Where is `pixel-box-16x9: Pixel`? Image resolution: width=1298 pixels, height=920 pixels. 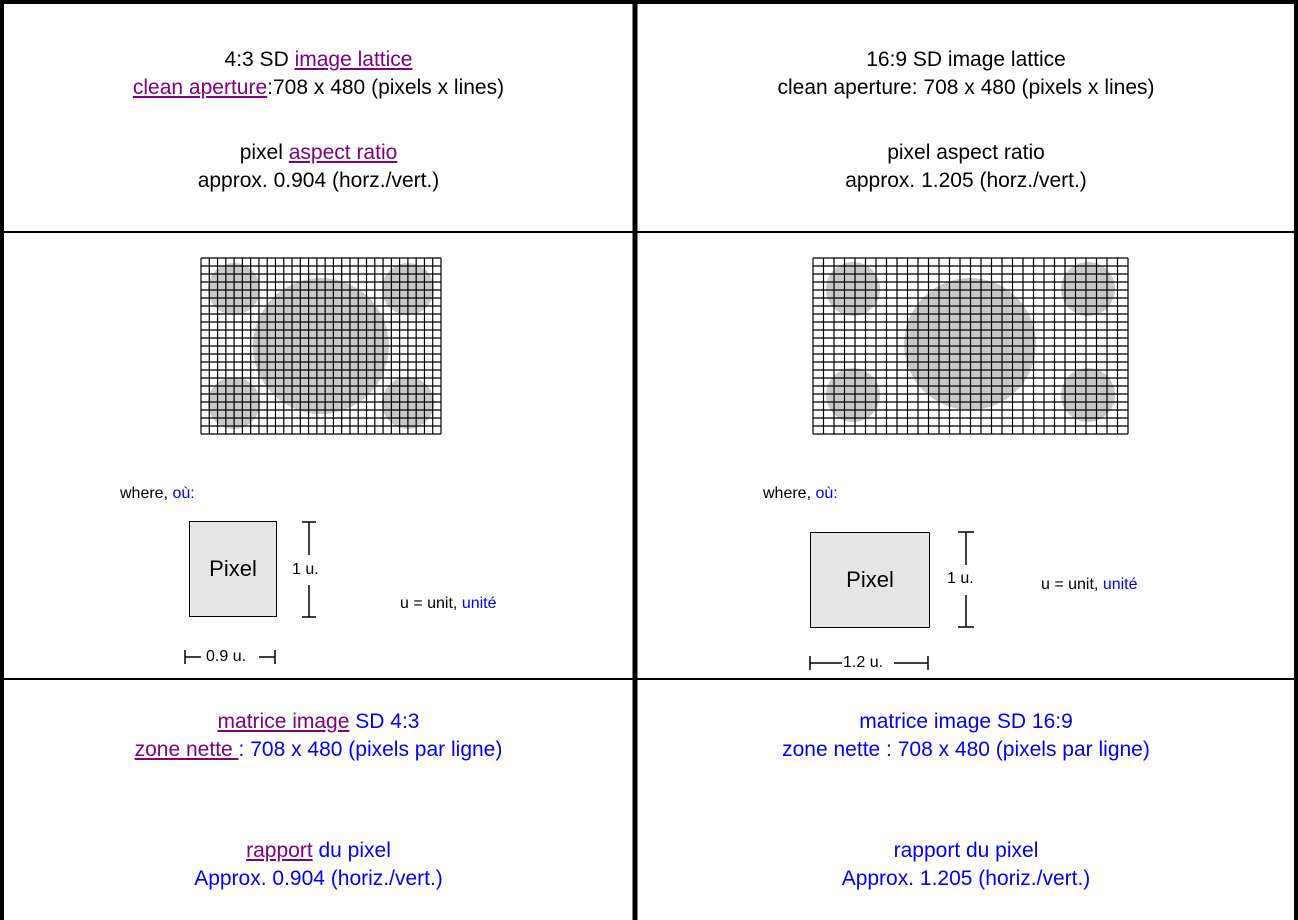
pixel-box-16x9: Pixel is located at coordinates (870, 580).